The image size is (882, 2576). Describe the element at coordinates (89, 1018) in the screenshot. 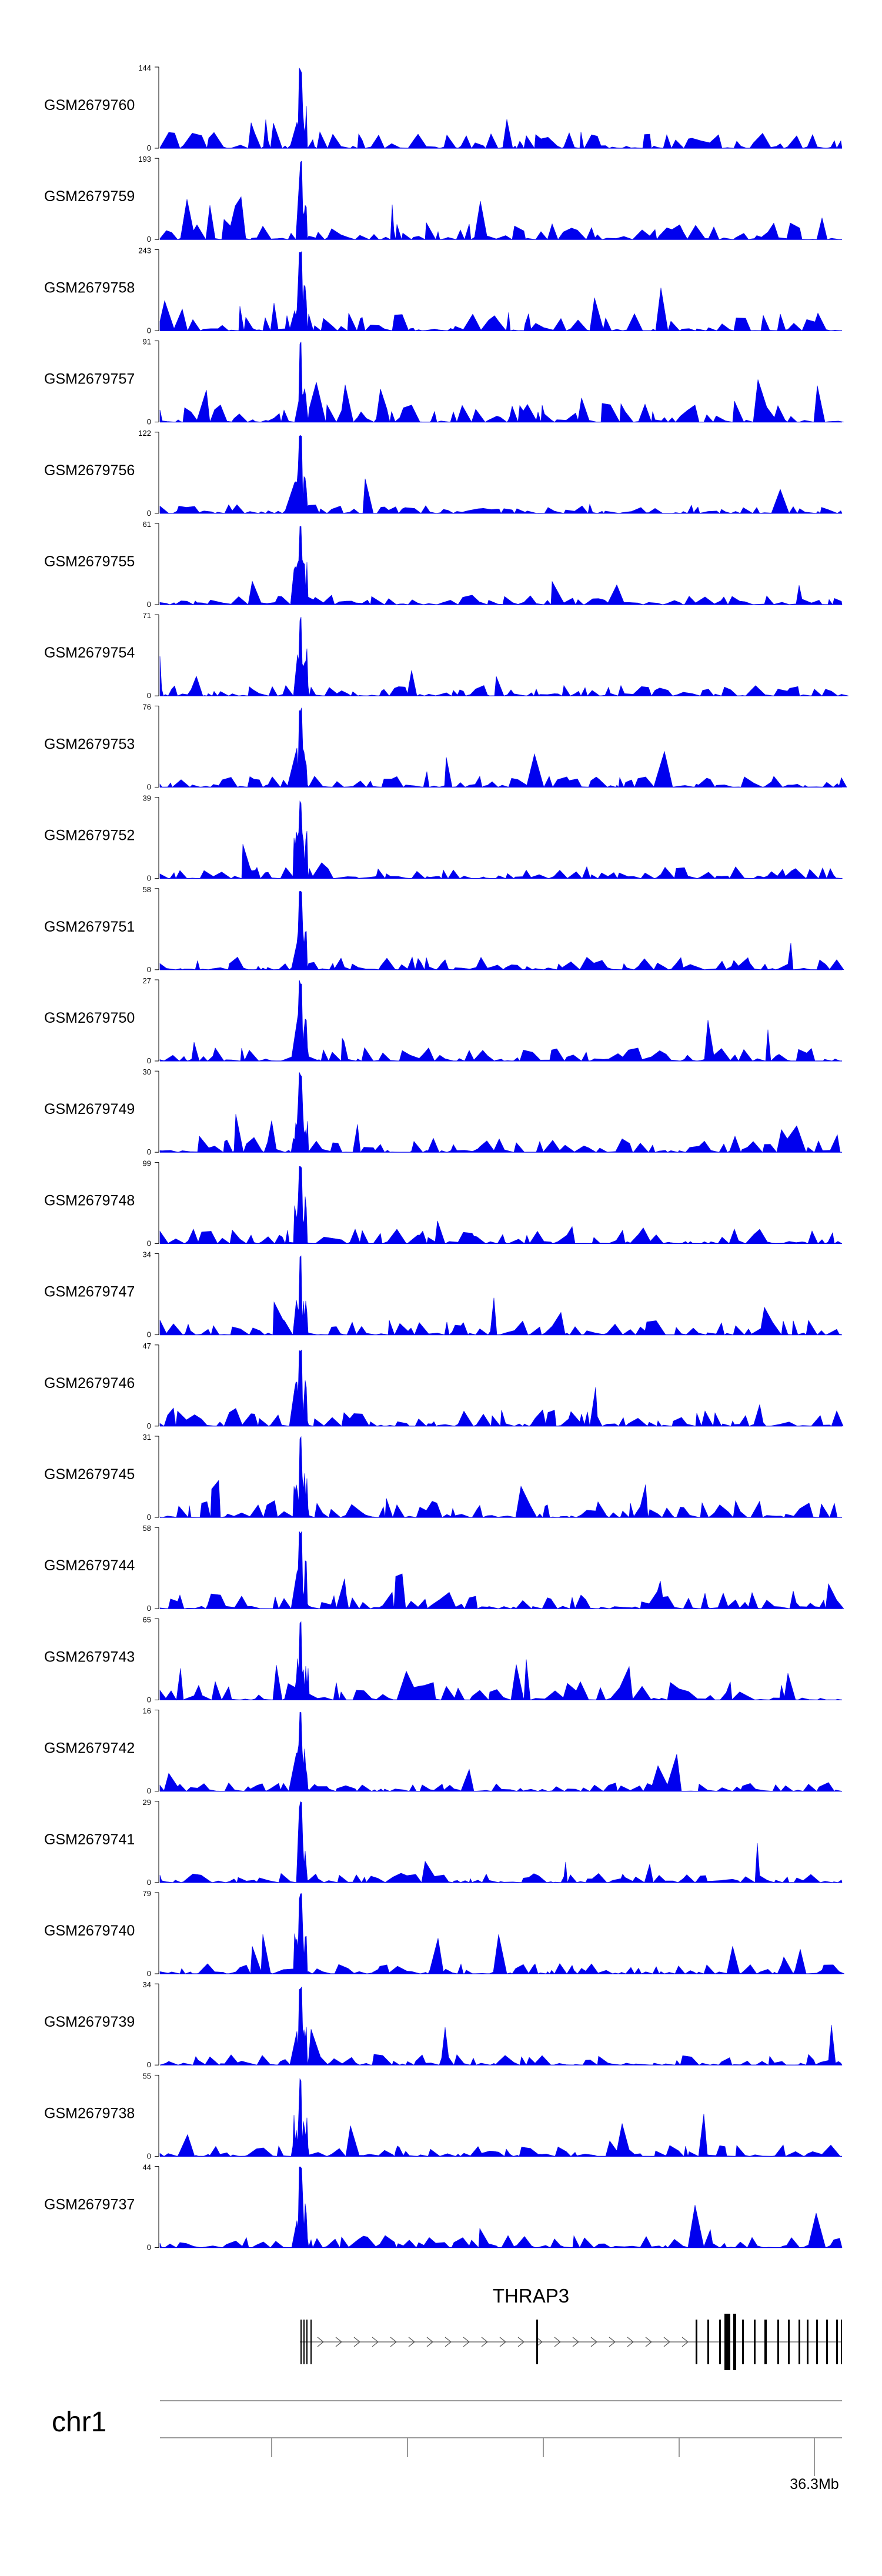

I see `track-label: GSM2679750` at that location.